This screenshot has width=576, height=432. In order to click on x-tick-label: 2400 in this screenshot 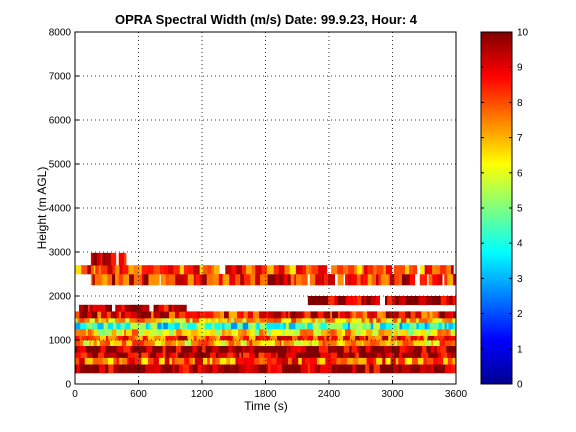, I will do `click(329, 394)`.